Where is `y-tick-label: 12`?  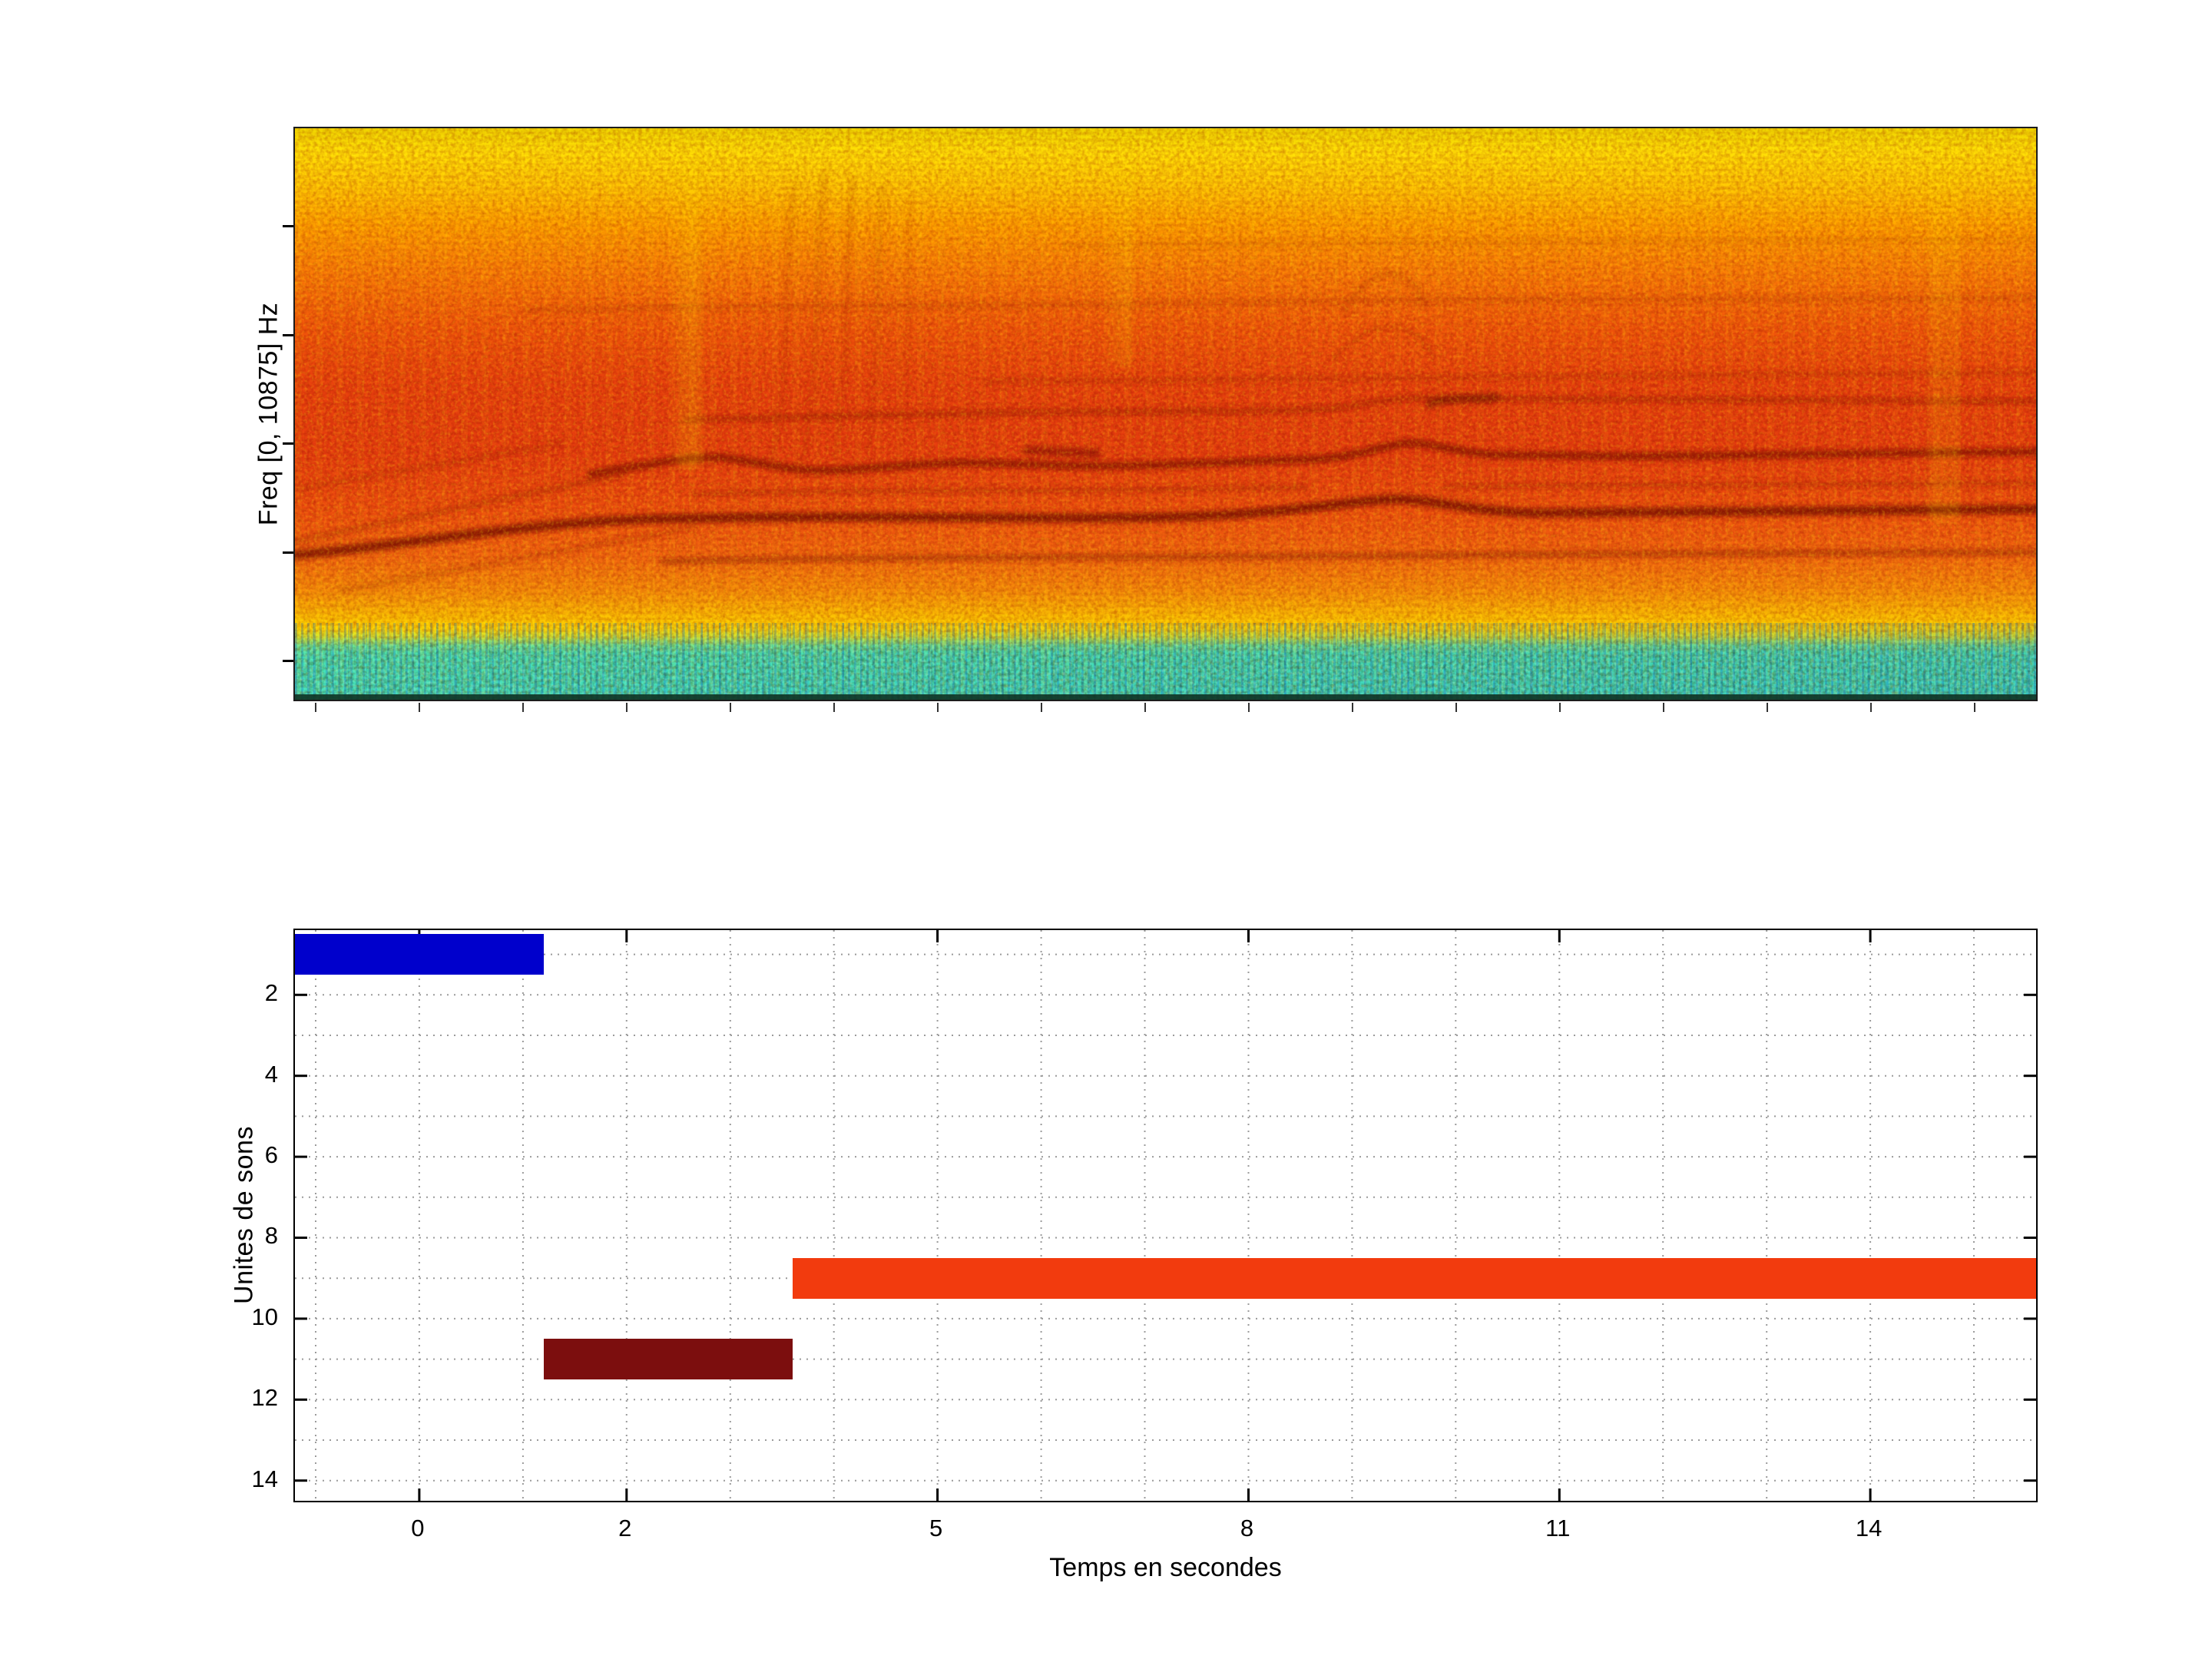 y-tick-label: 12 is located at coordinates (264, 1398).